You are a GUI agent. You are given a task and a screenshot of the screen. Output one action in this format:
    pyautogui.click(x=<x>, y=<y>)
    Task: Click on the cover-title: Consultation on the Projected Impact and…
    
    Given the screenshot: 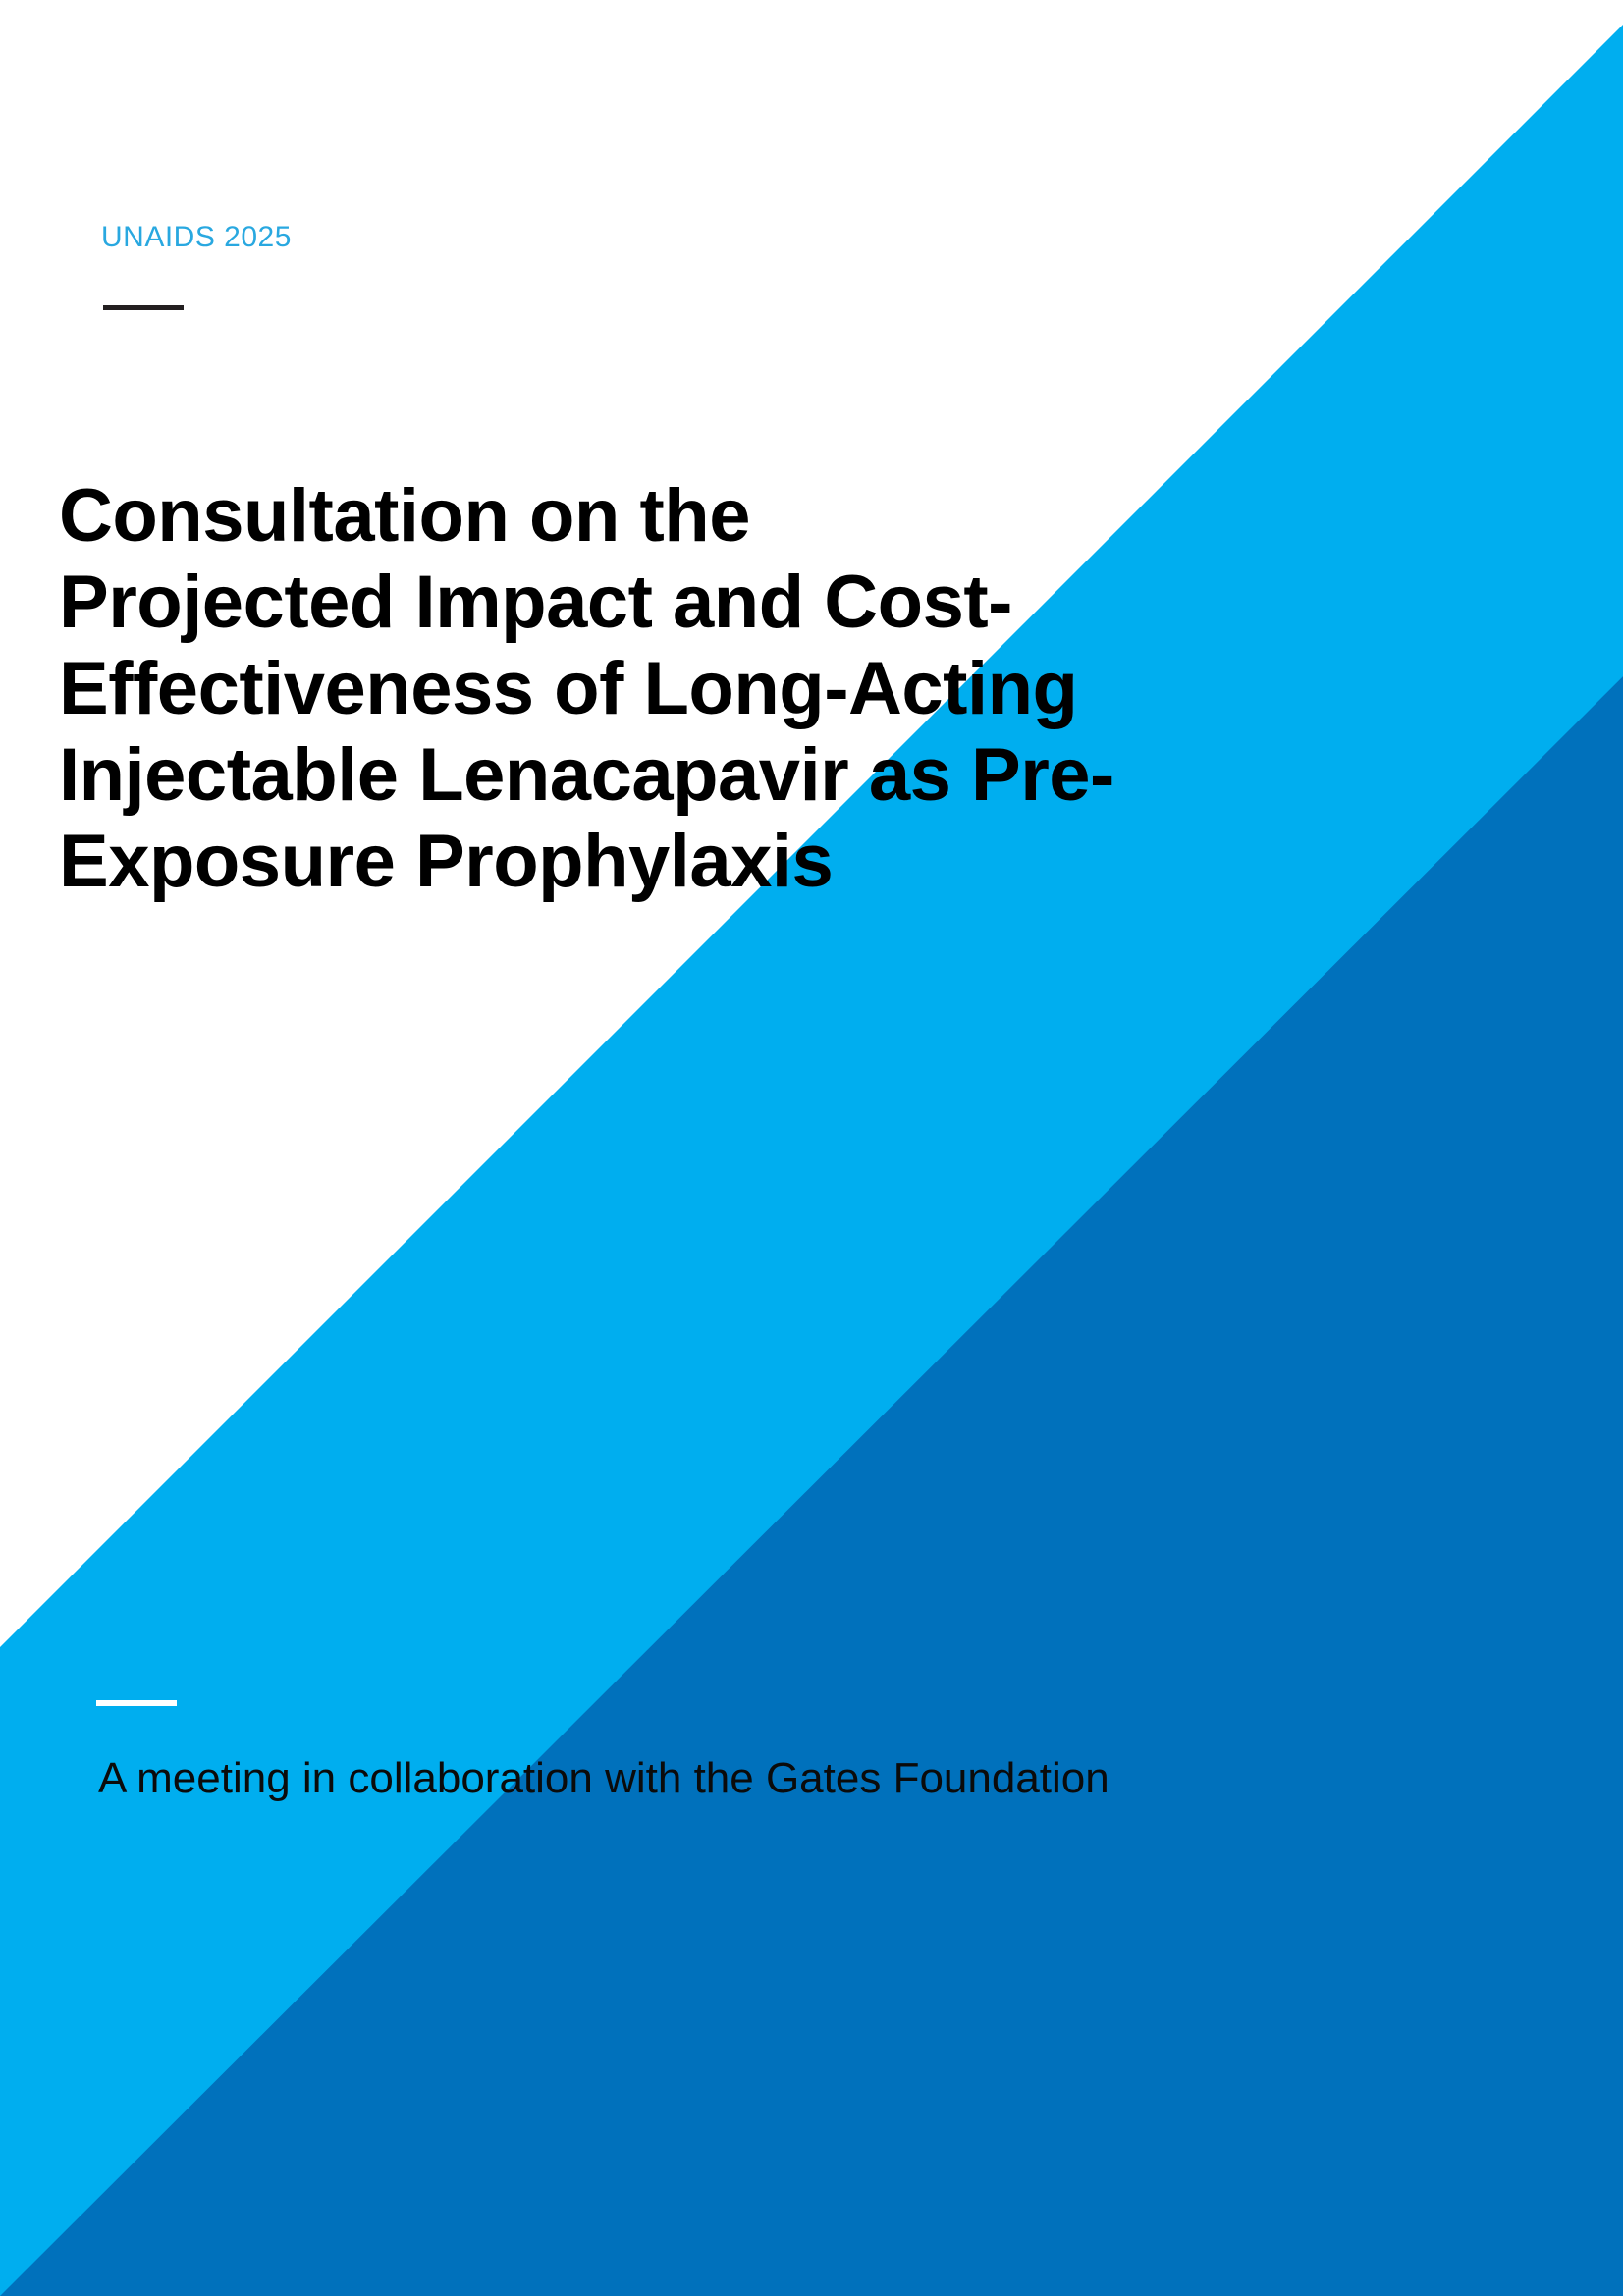 What is the action you would take?
    pyautogui.click(x=586, y=688)
    